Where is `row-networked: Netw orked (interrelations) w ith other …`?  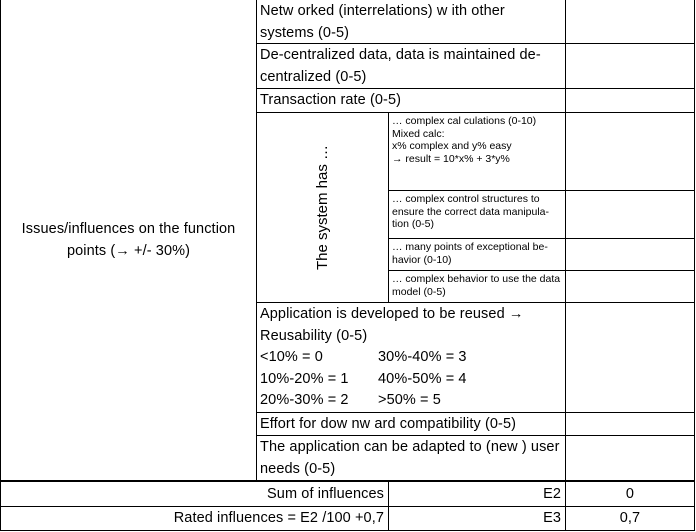
row-networked: Netw orked (interrelations) w ith other … is located at coordinates (411, 22).